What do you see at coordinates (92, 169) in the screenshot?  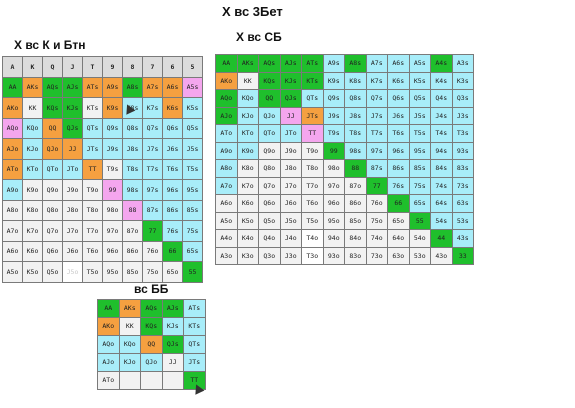 I see `hand-cell: TT` at bounding box center [92, 169].